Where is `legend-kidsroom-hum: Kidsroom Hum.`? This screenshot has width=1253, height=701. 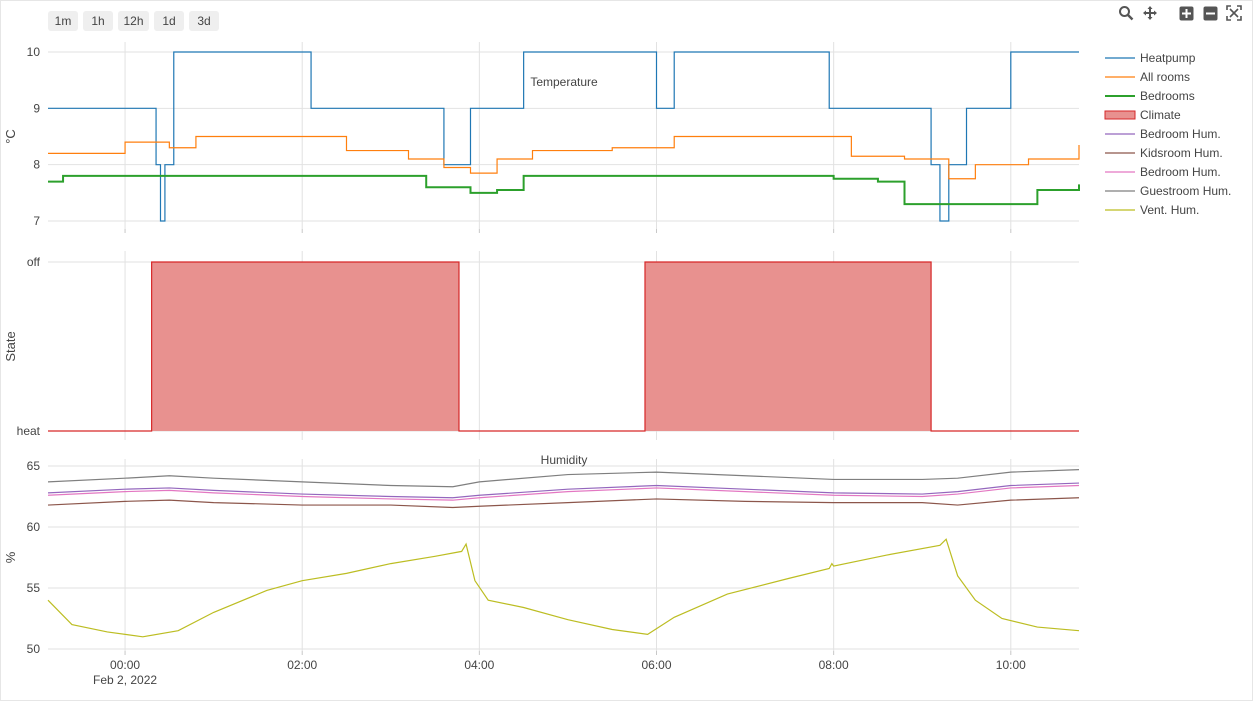
legend-kidsroom-hum: Kidsroom Hum. is located at coordinates (1164, 153).